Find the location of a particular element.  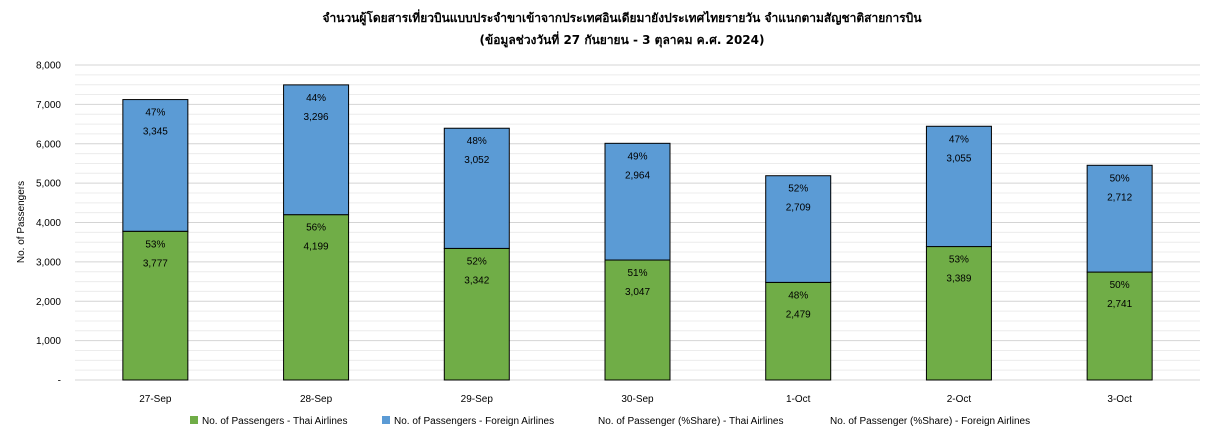

x-axis-ticks: 27-Sep 28-Sep 29-Sep 30-Sep 1-Oct 2-Oct 3-Oct is located at coordinates (635, 399).